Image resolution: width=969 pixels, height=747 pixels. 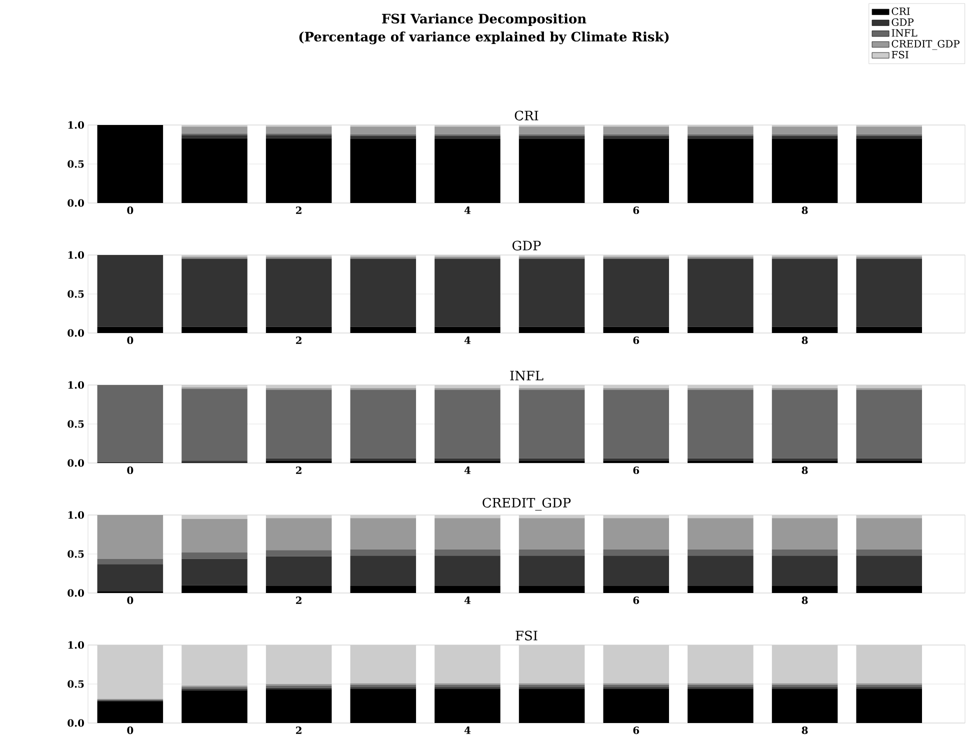 I want to click on chart-title: CRI, so click(x=526, y=115).